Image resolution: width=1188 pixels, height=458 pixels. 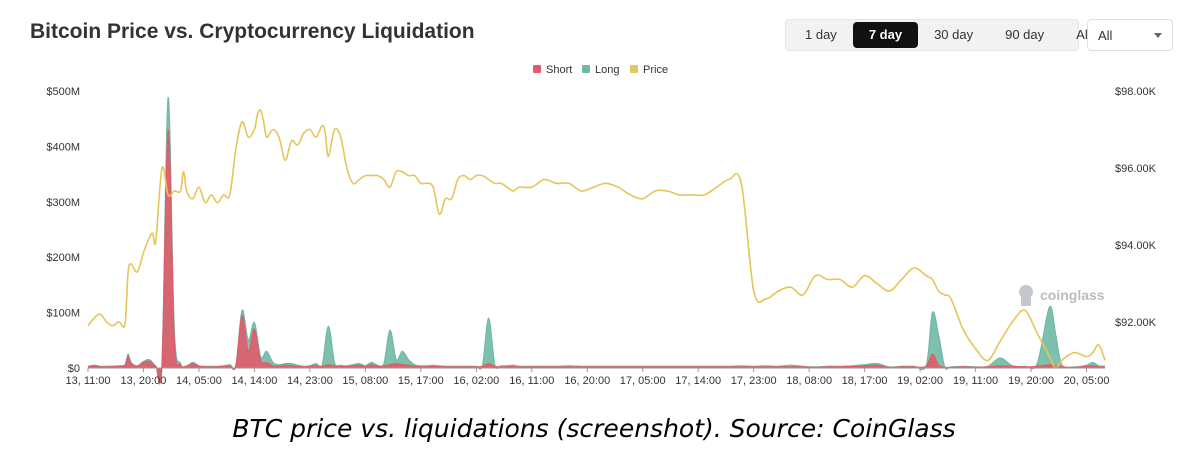 What do you see at coordinates (920, 381) in the screenshot?
I see `x-tick-label: 19, 02:00` at bounding box center [920, 381].